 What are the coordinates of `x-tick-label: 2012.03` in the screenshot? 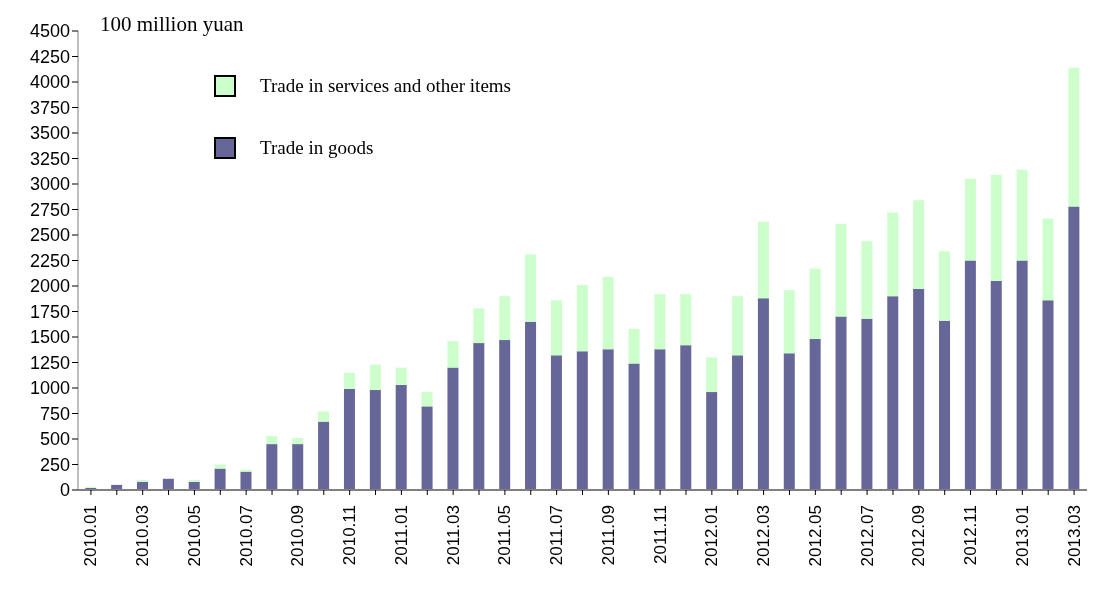 It's located at (764, 536).